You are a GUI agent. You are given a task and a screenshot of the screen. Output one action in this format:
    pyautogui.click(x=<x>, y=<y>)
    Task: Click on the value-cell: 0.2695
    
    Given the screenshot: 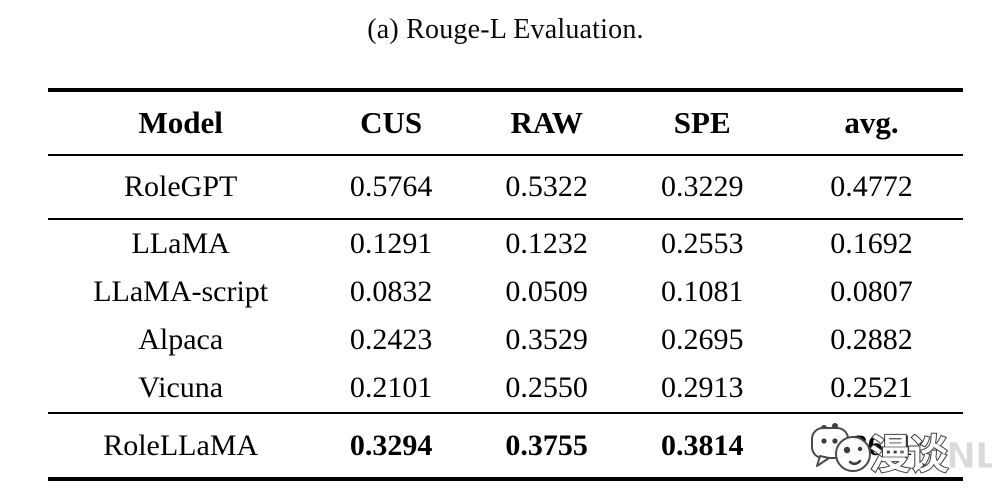 What is the action you would take?
    pyautogui.click(x=702, y=339)
    